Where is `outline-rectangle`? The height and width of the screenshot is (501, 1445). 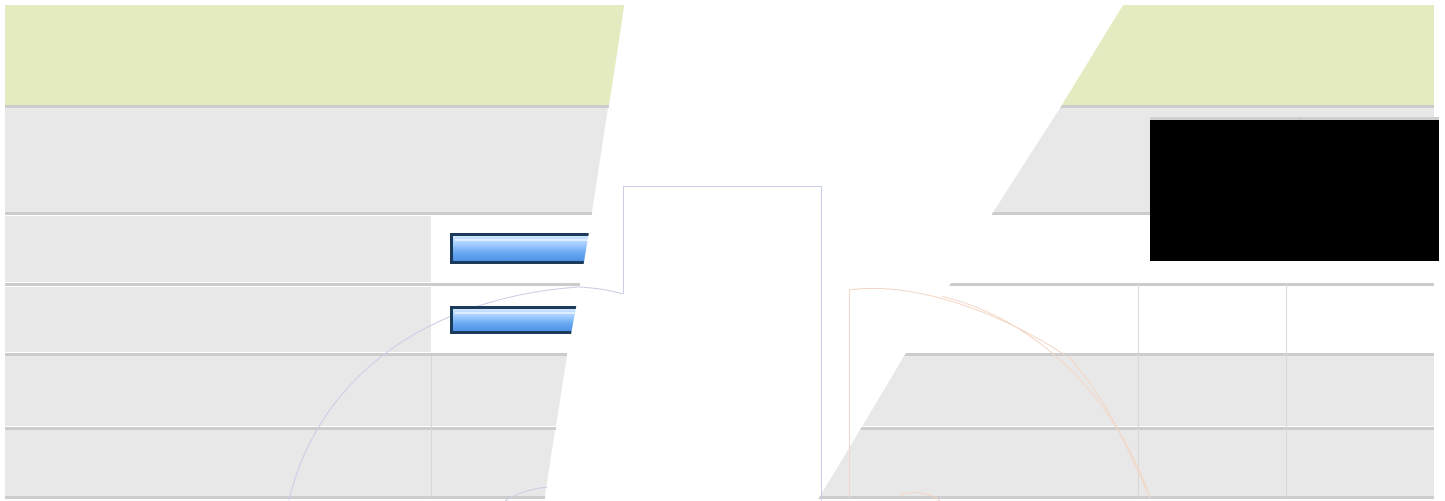 outline-rectangle is located at coordinates (722, 343).